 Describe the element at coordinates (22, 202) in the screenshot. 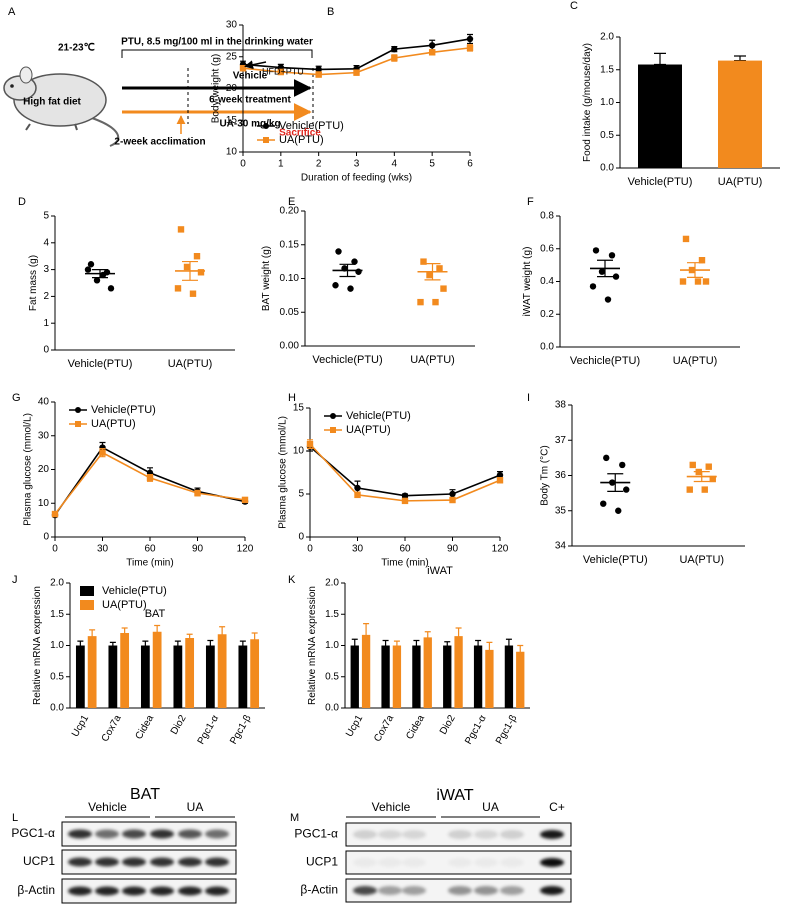

I see `panel-label: D` at that location.